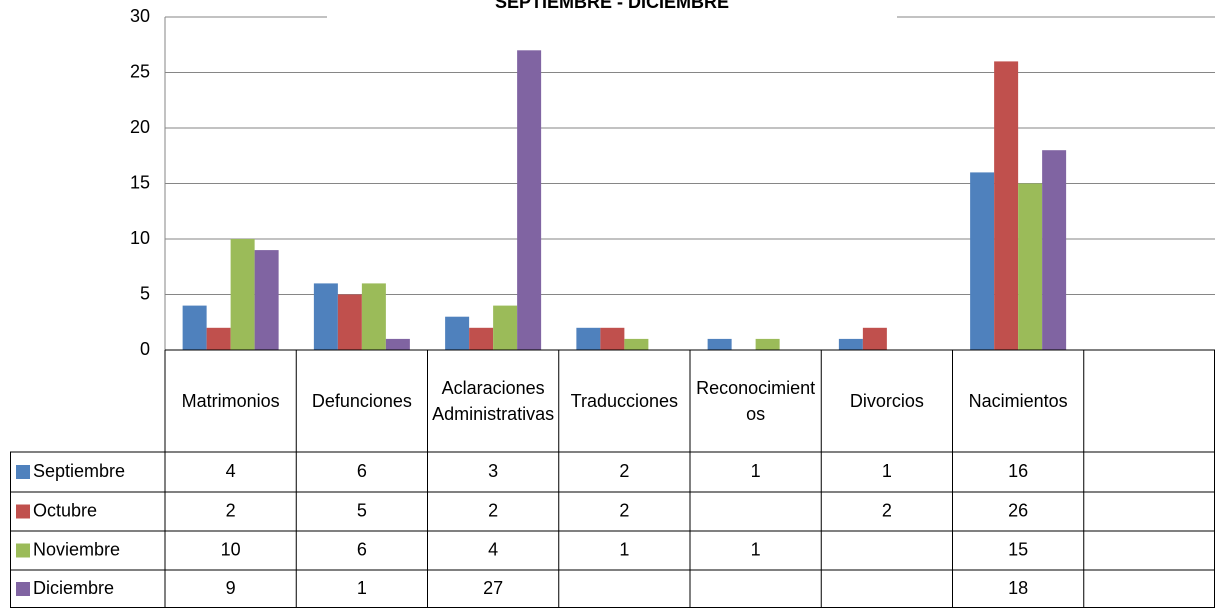  Describe the element at coordinates (145, 293) in the screenshot. I see `y-tick-label: 5` at that location.